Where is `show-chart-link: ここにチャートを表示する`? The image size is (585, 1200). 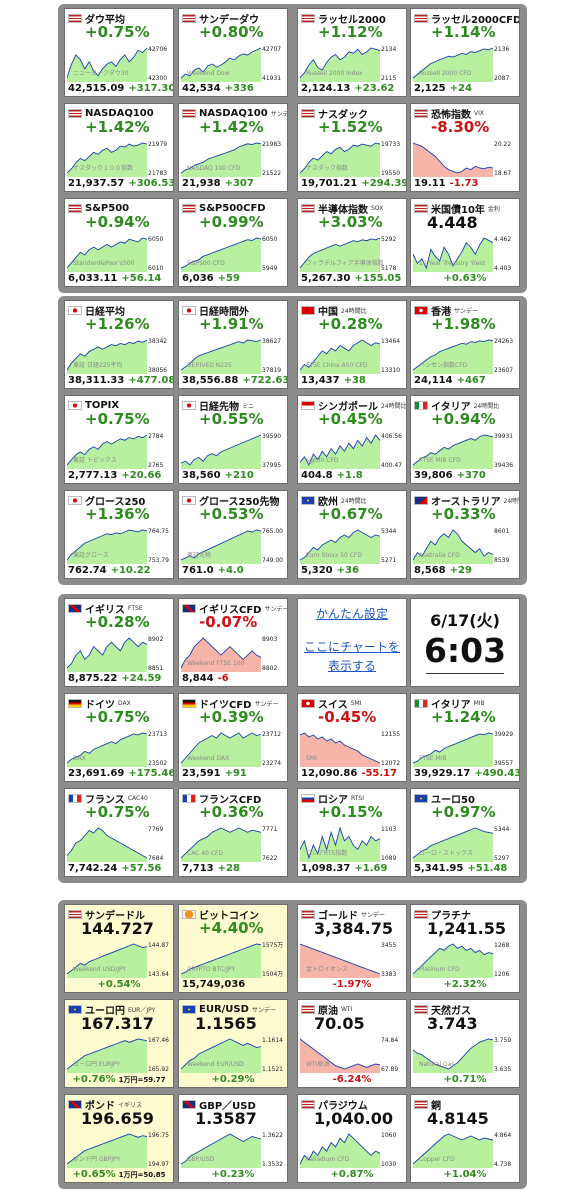
show-chart-link: ここにチャートを表示する is located at coordinates (352, 656).